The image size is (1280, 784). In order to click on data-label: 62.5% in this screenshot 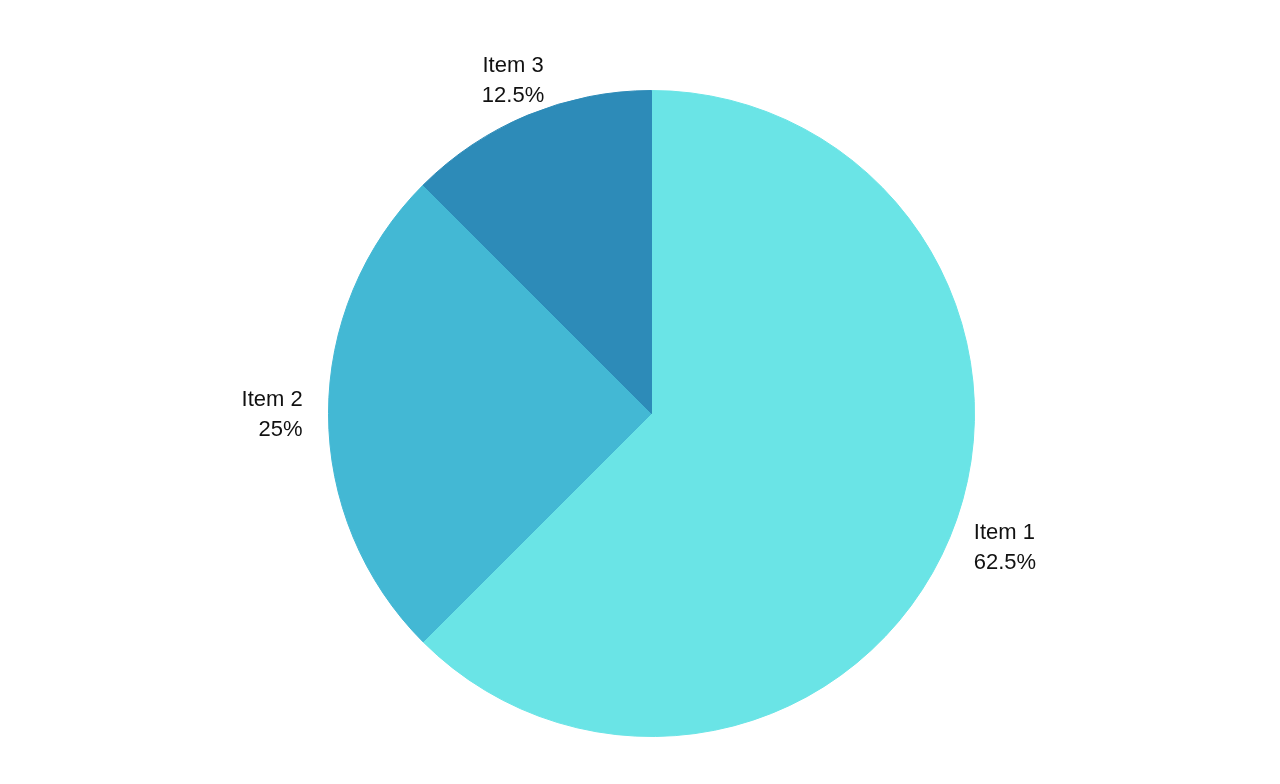, I will do `click(1005, 562)`.